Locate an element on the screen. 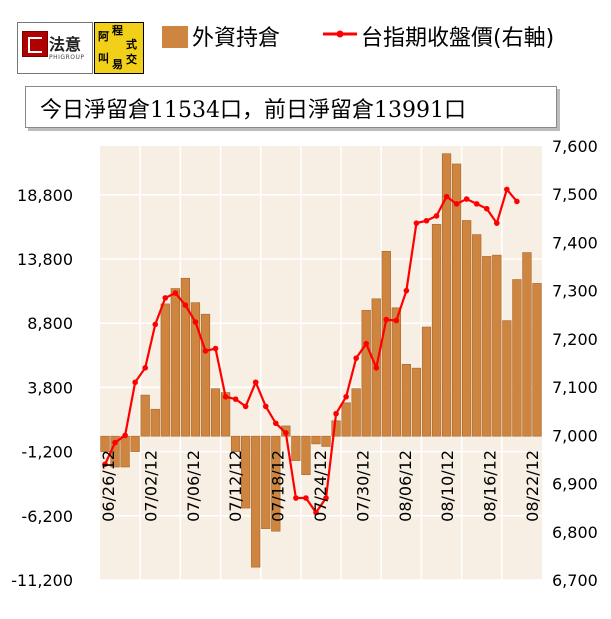 Image resolution: width=611 pixels, height=619 pixels. x-axis-tick-label: 07/18/12 is located at coordinates (278, 486).